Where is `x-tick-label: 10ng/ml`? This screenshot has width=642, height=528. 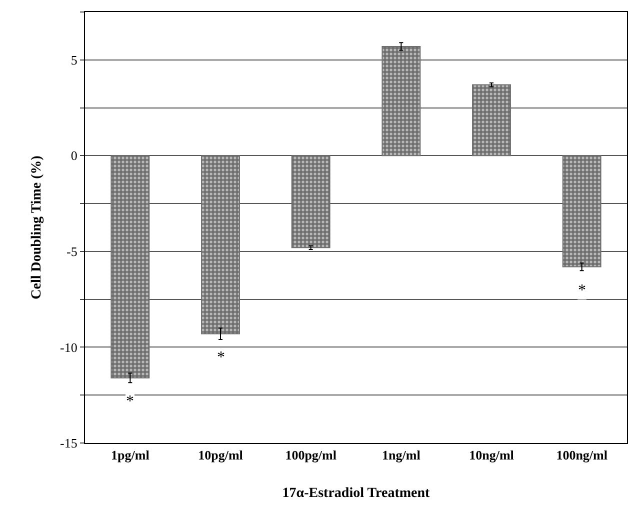 x-tick-label: 10ng/ml is located at coordinates (491, 455).